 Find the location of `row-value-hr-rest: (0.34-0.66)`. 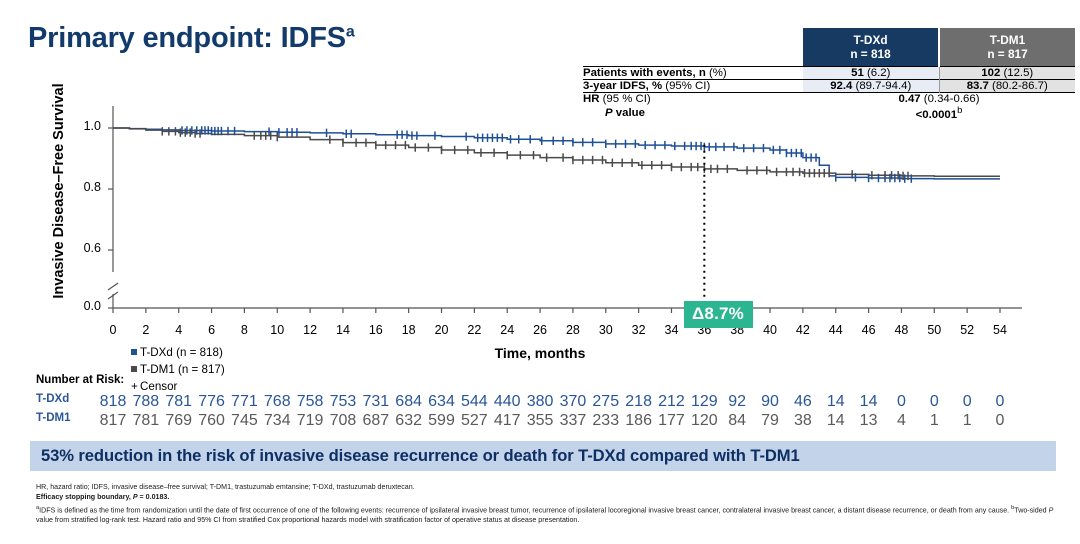

row-value-hr-rest: (0.34-0.66) is located at coordinates (950, 99).